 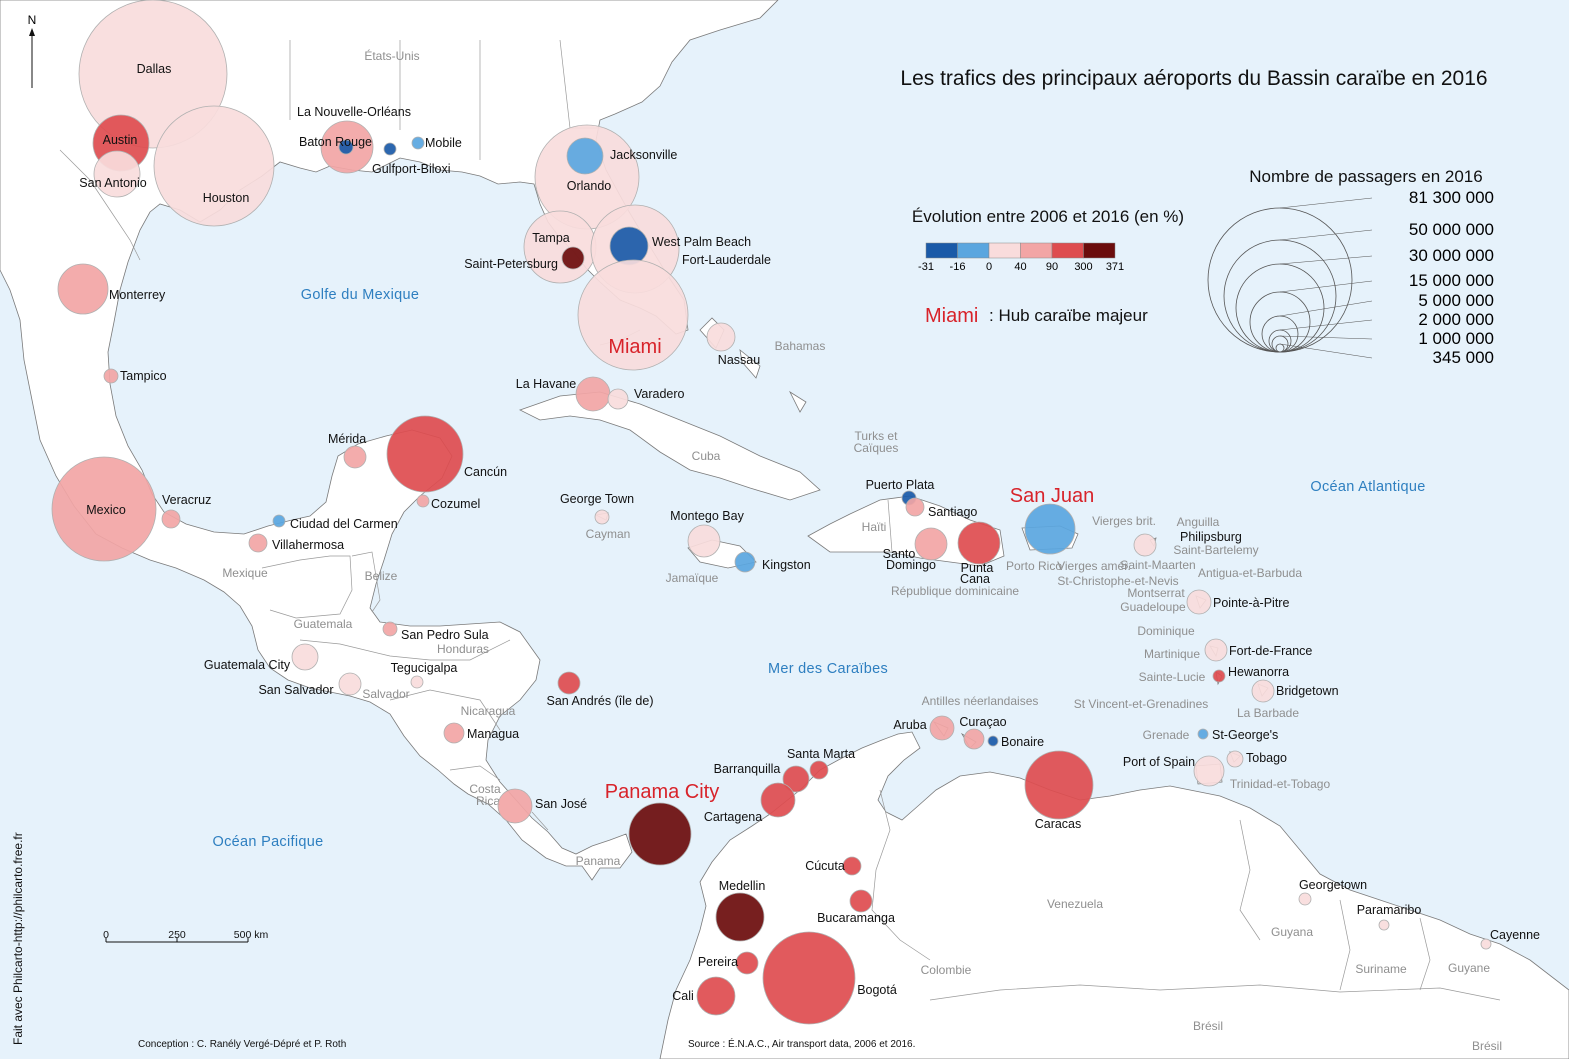 What do you see at coordinates (1159, 762) in the screenshot?
I see `airport-label: Port of Spain` at bounding box center [1159, 762].